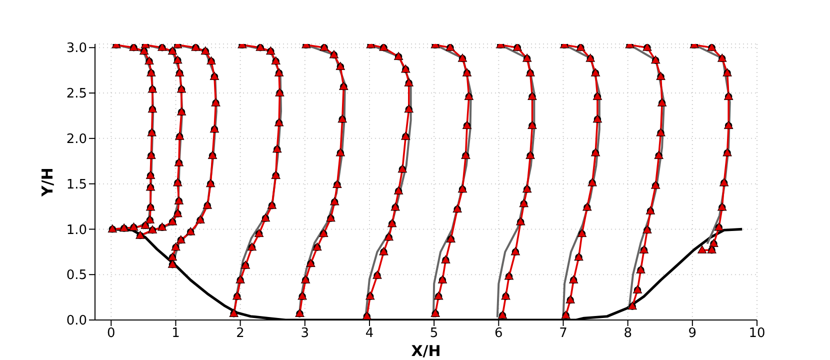 The image size is (830, 360). What do you see at coordinates (76, 184) in the screenshot?
I see `y-tick-label: 1.5` at bounding box center [76, 184].